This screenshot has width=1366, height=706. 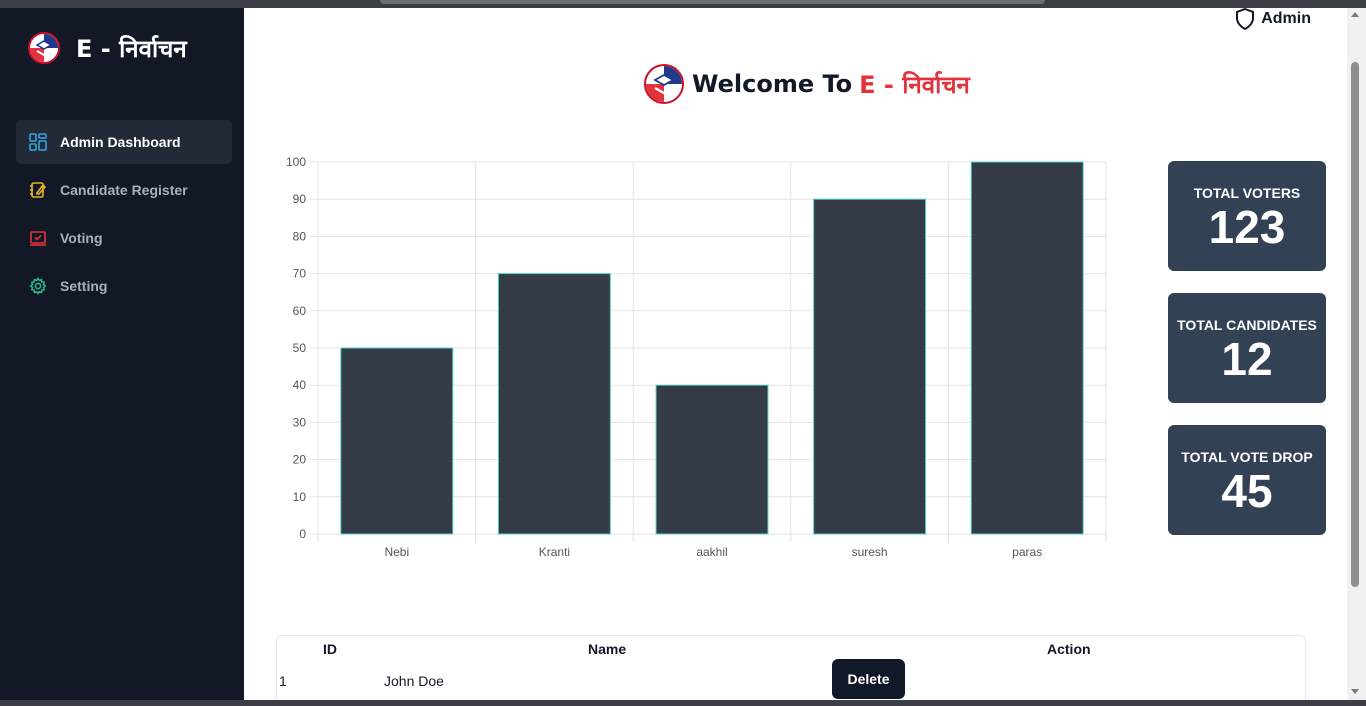 I want to click on bar-paras, so click(x=1027, y=348).